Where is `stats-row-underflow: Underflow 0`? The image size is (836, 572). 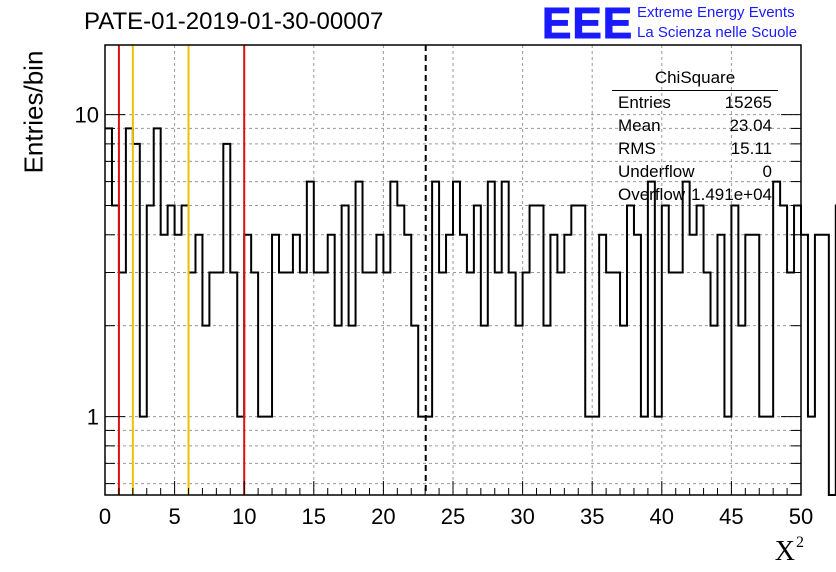
stats-row-underflow: Underflow 0 is located at coordinates (695, 171).